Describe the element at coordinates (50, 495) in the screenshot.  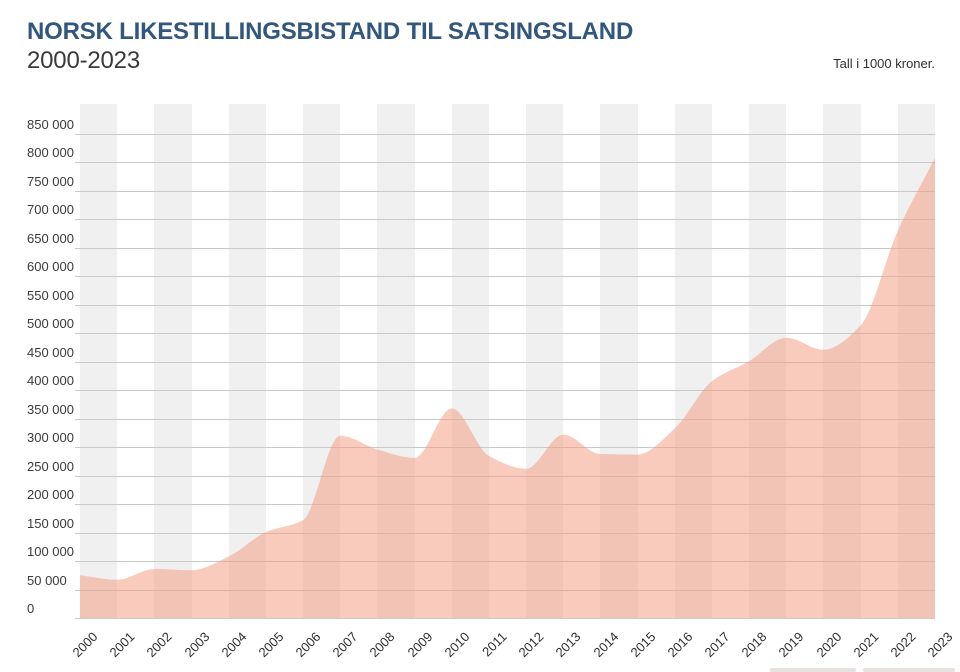
I see `y-axis-label: 200 000` at that location.